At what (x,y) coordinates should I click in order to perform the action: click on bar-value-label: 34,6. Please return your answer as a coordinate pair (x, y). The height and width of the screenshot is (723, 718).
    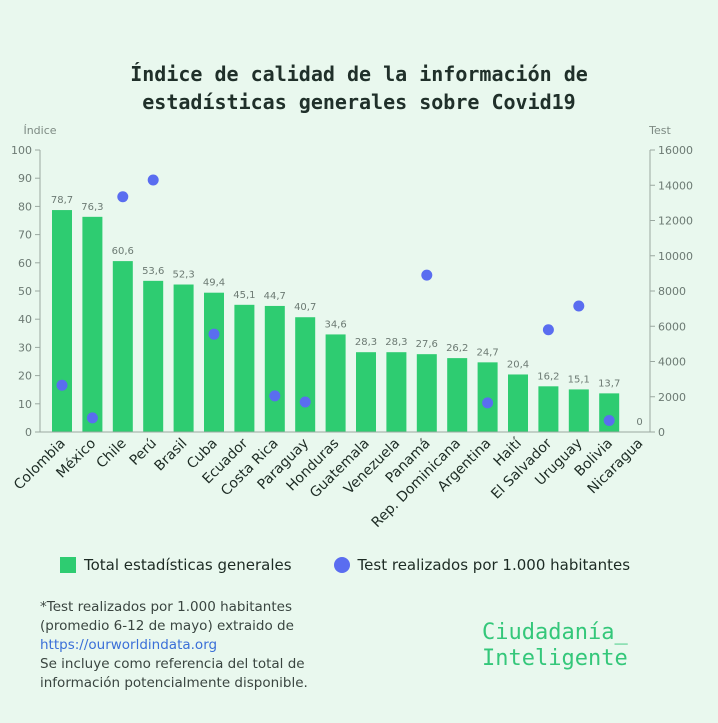
    Looking at the image, I should click on (335, 324).